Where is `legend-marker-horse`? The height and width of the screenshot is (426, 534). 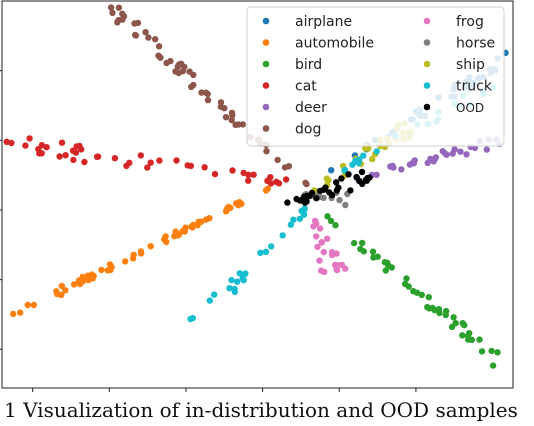 legend-marker-horse is located at coordinates (427, 42).